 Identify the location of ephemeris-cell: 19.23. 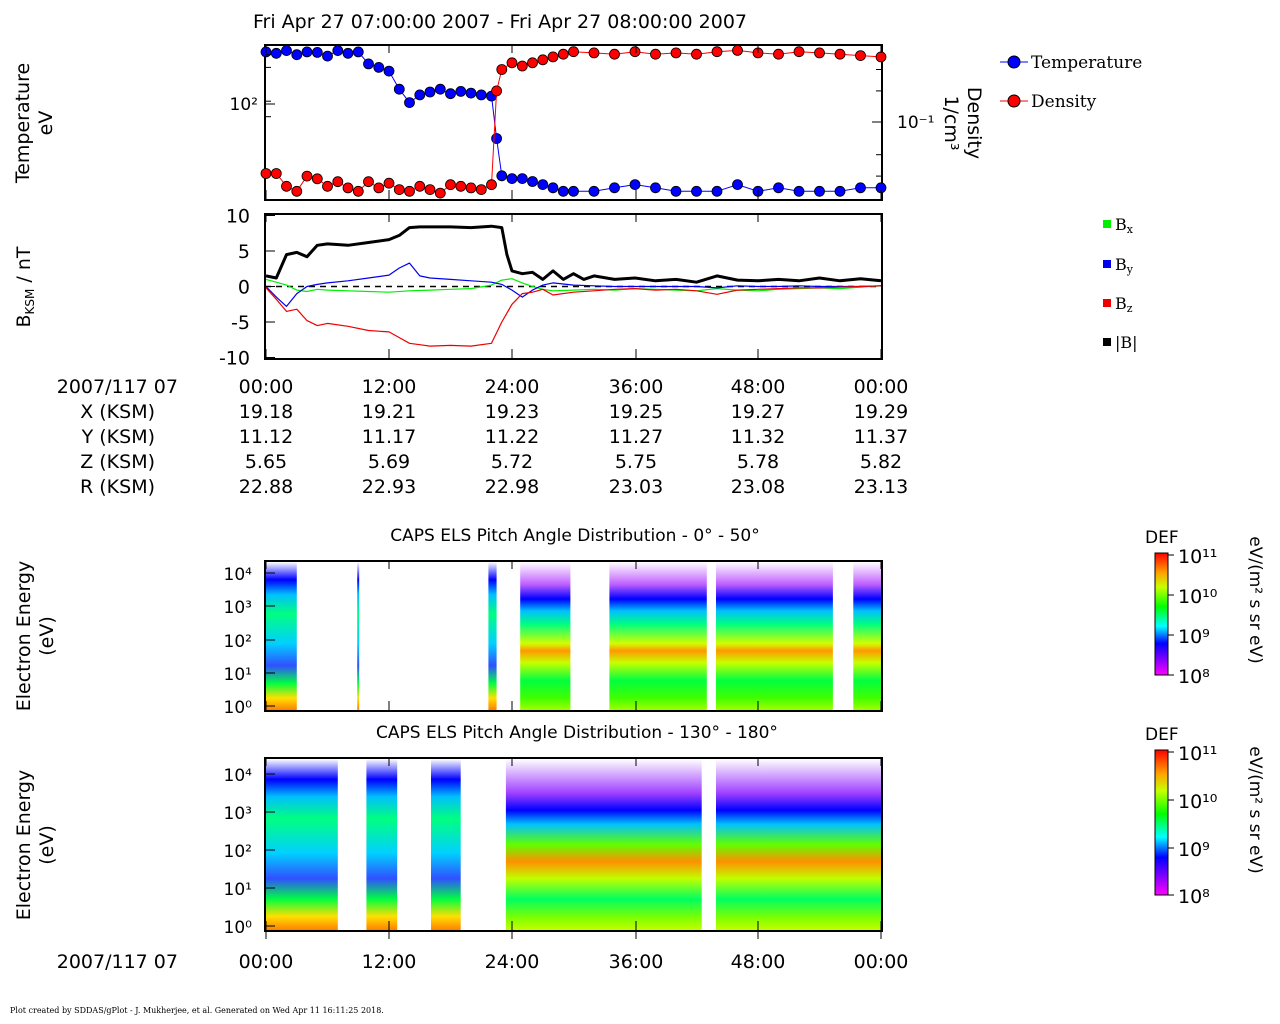
(512, 412).